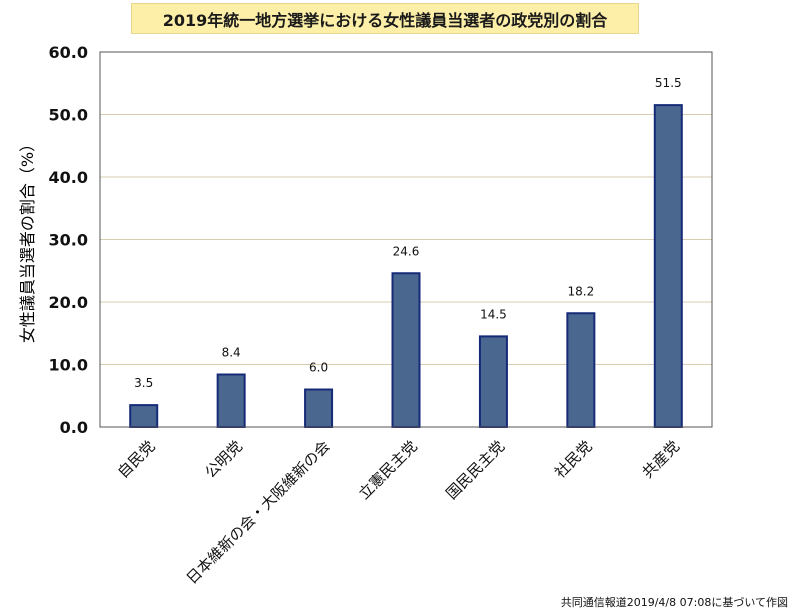 The height and width of the screenshot is (616, 800). I want to click on y-axis-label: 女性議員当選者の割合（%）, so click(27, 239).